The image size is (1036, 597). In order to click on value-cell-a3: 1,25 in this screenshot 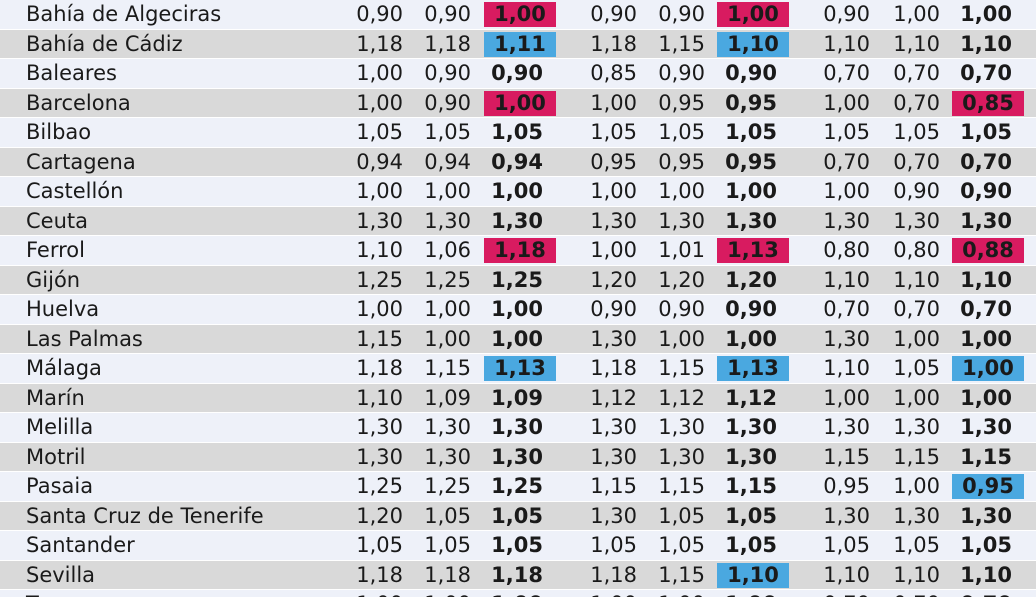, I will do `click(517, 486)`.